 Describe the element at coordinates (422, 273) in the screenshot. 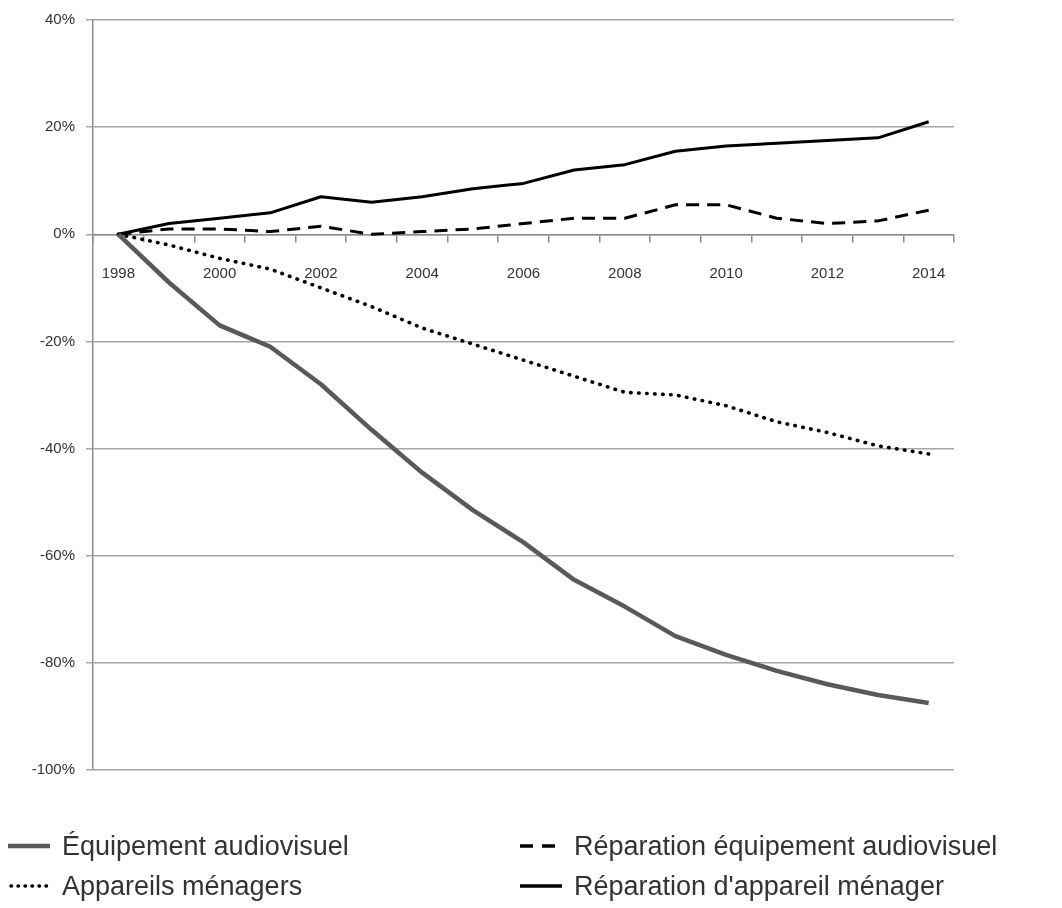

I see `x-tick-label: 2004` at that location.